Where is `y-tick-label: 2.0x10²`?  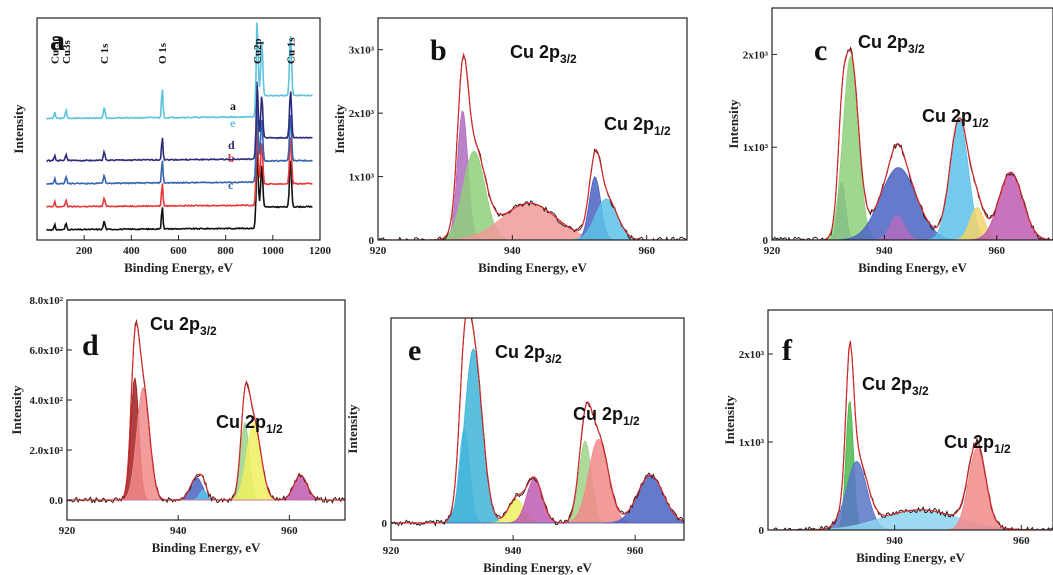 y-tick-label: 2.0x10² is located at coordinates (46, 451).